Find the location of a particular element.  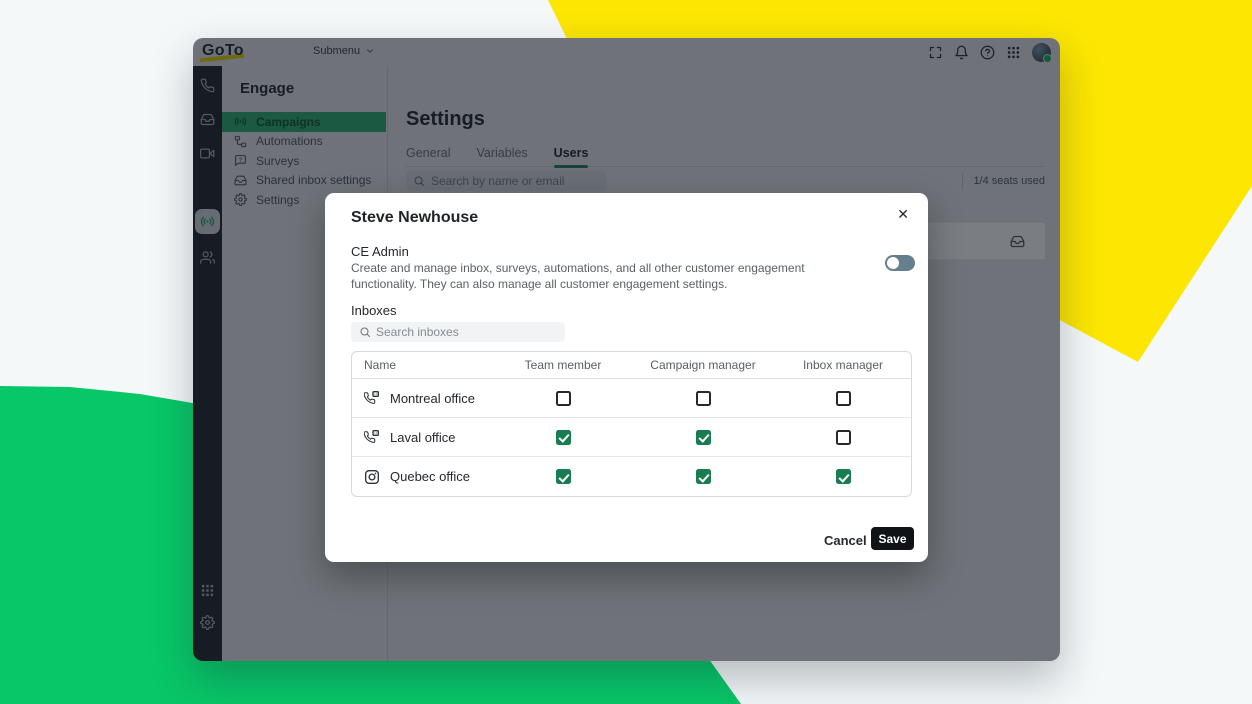

toggle-knob is located at coordinates (893, 263).